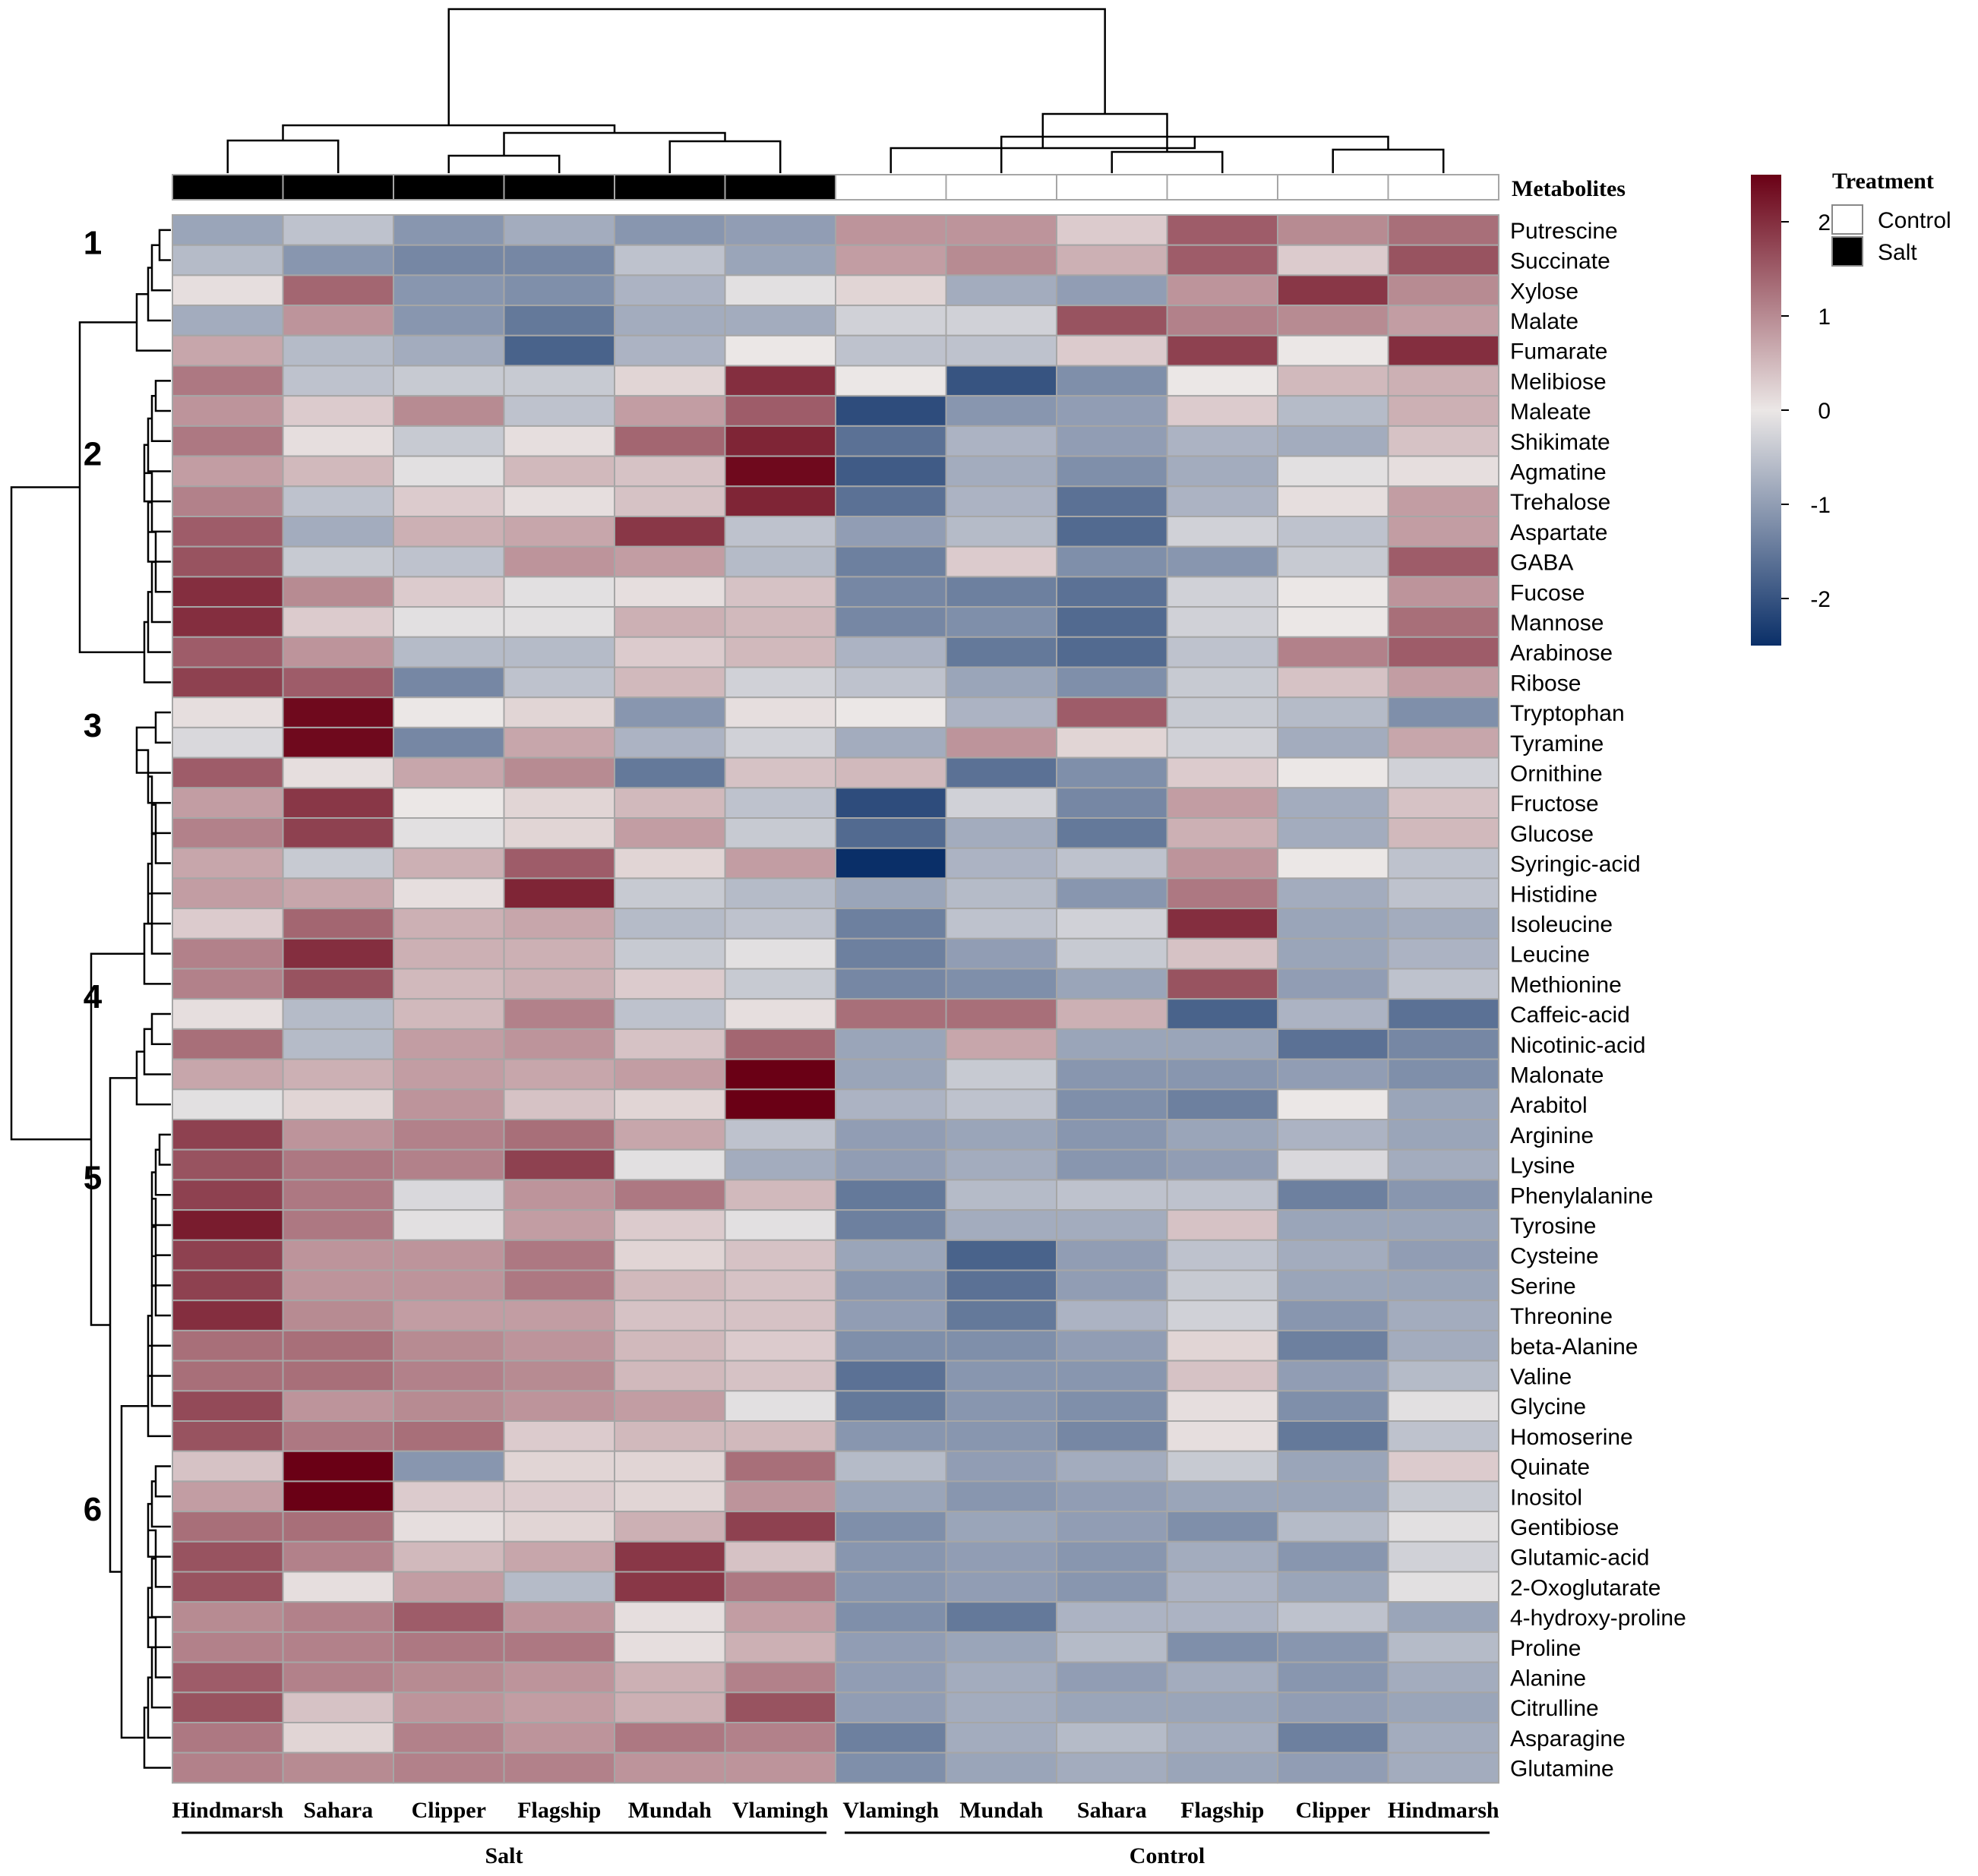 The height and width of the screenshot is (1876, 1978). Describe the element at coordinates (93, 877) in the screenshot. I see `cluster-labels: 1 2 3 4 5 6` at that location.